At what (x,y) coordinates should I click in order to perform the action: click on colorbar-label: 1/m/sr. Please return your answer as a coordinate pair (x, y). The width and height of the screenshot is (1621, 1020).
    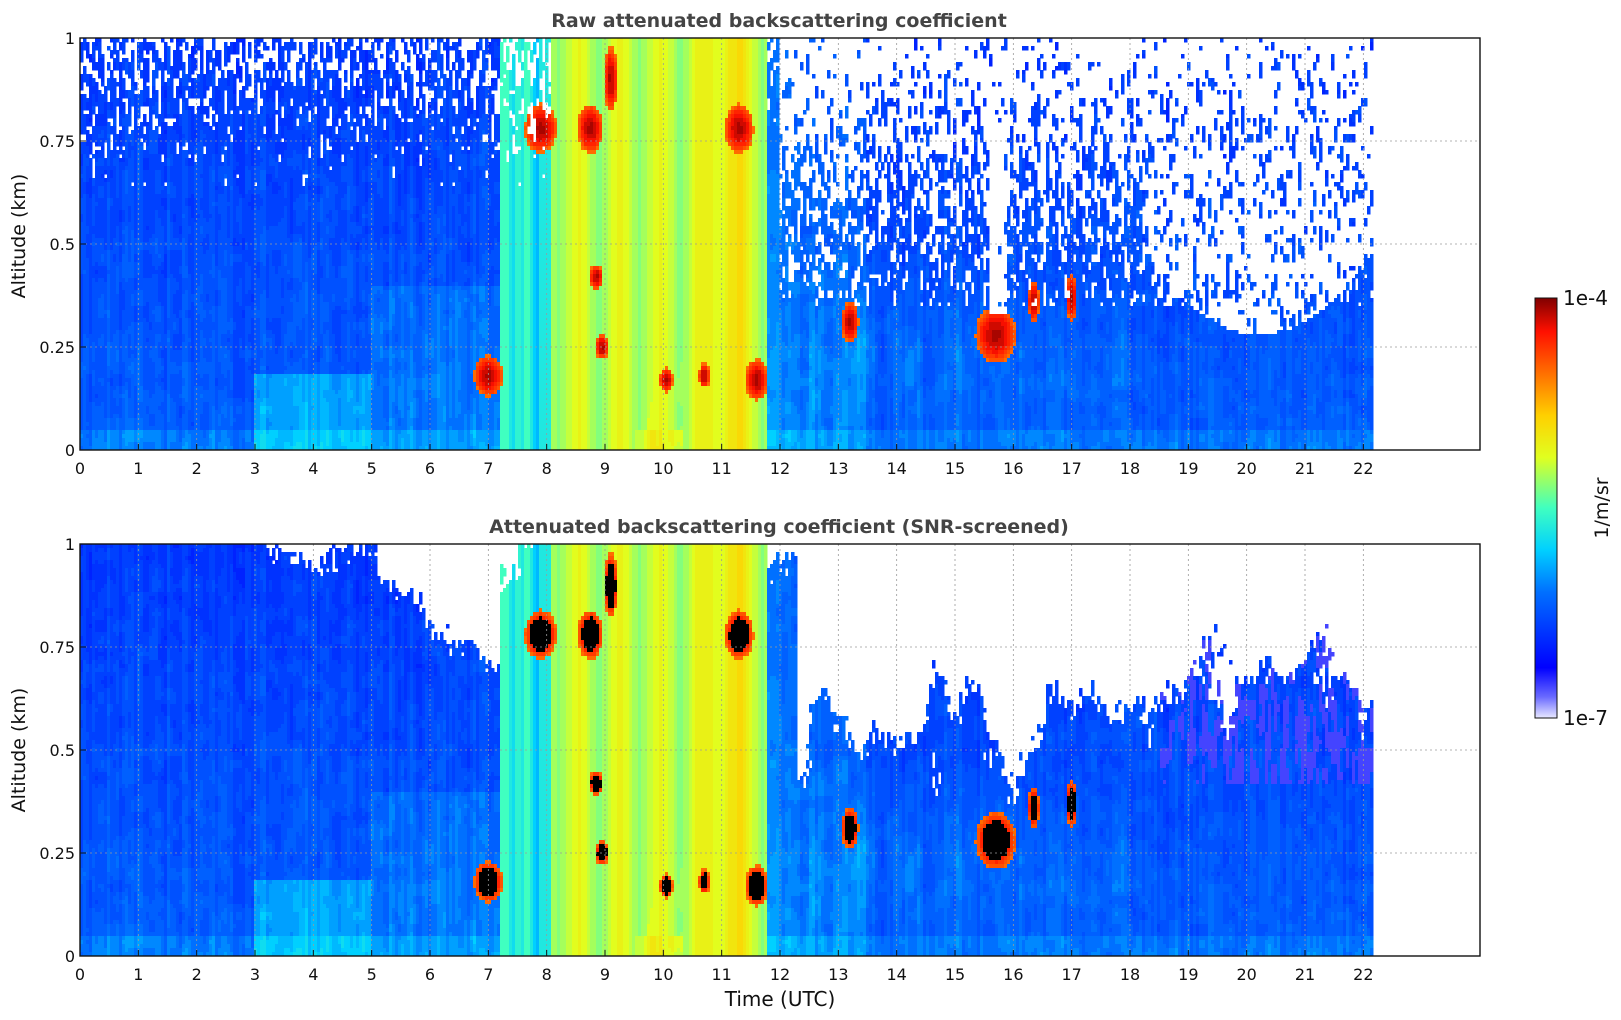
    Looking at the image, I should click on (1602, 507).